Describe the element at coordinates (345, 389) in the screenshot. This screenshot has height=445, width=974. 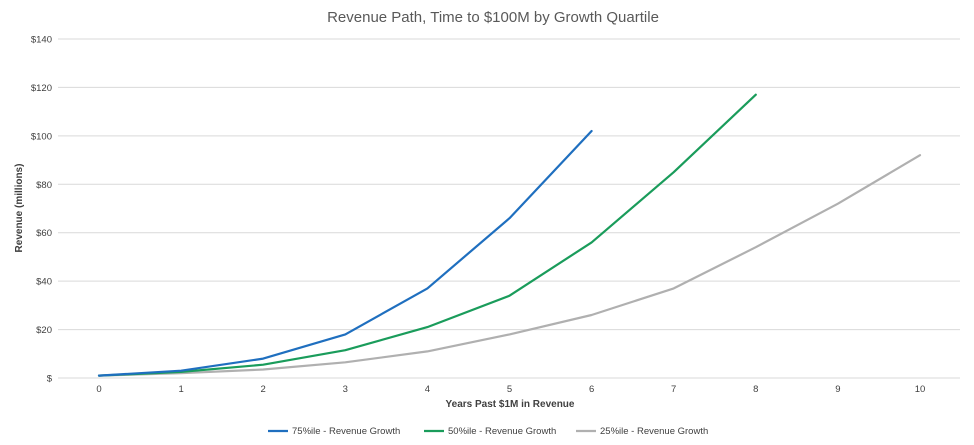
I see `x-tick-label: 3` at that location.